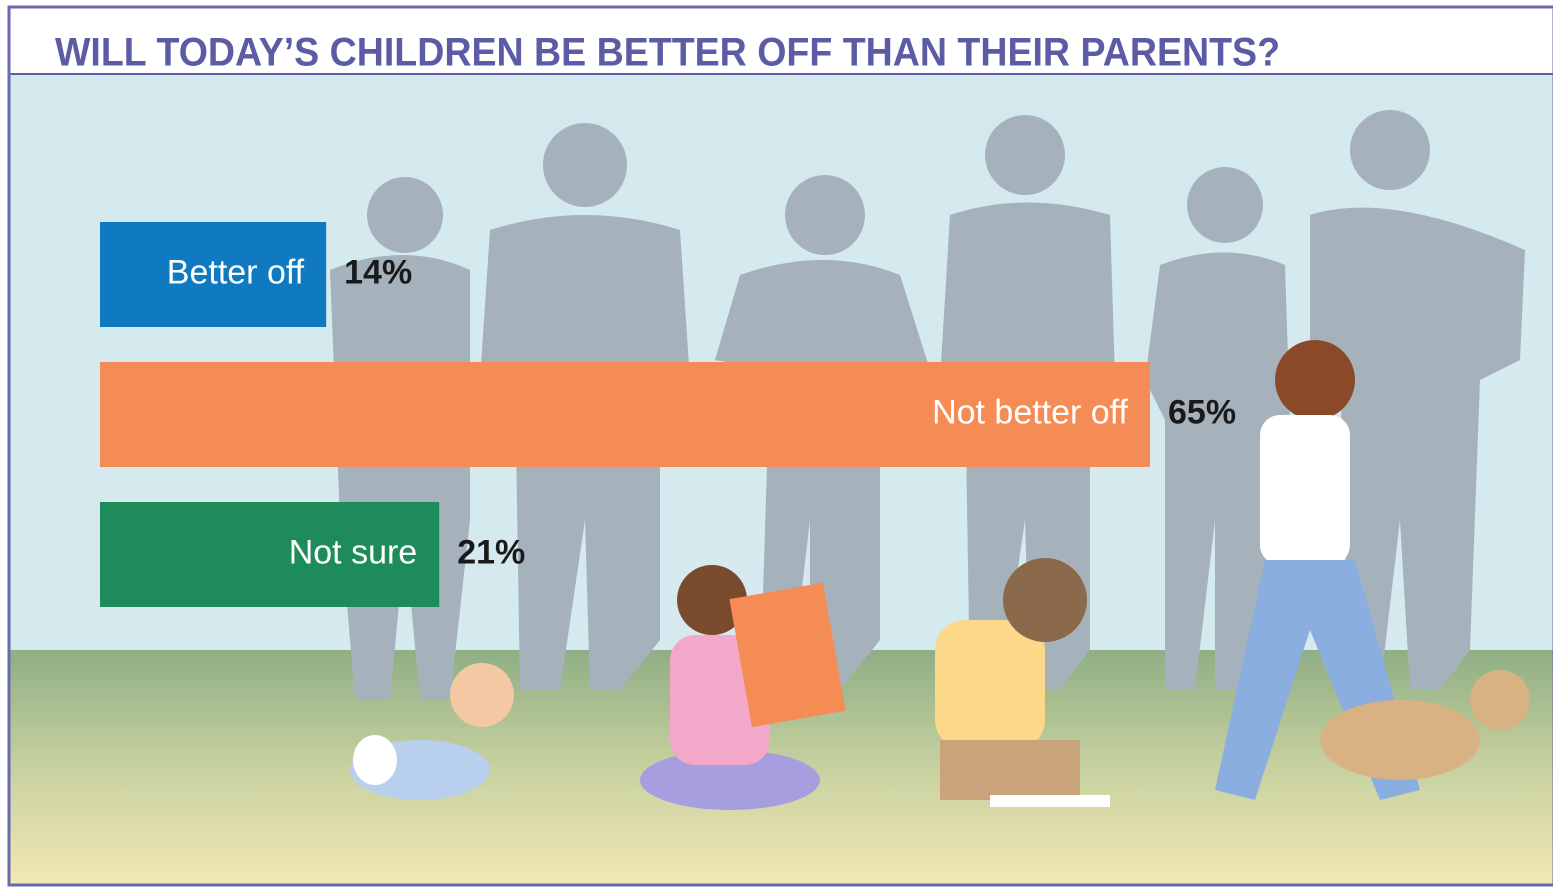 The image size is (1553, 889). I want to click on girl-drawing, so click(1022, 682).